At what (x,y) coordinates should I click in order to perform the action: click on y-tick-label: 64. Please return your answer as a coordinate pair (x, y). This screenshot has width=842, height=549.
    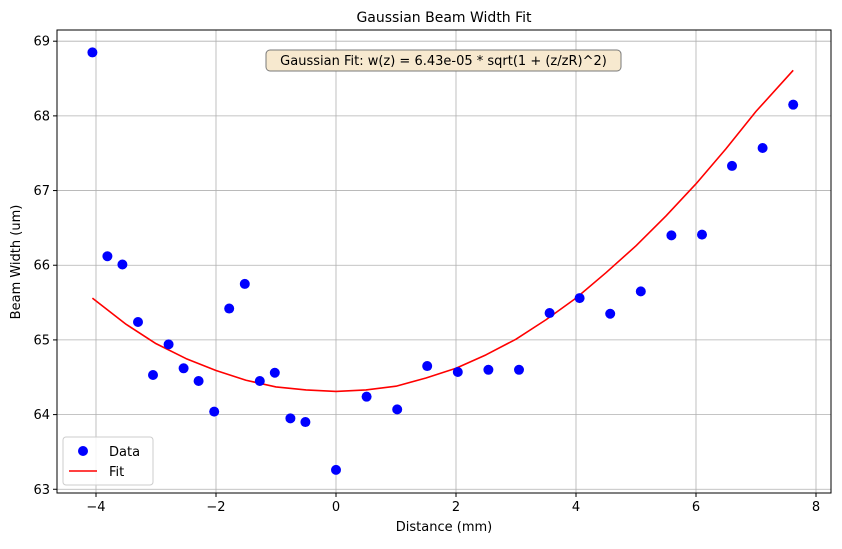
    Looking at the image, I should click on (41, 415).